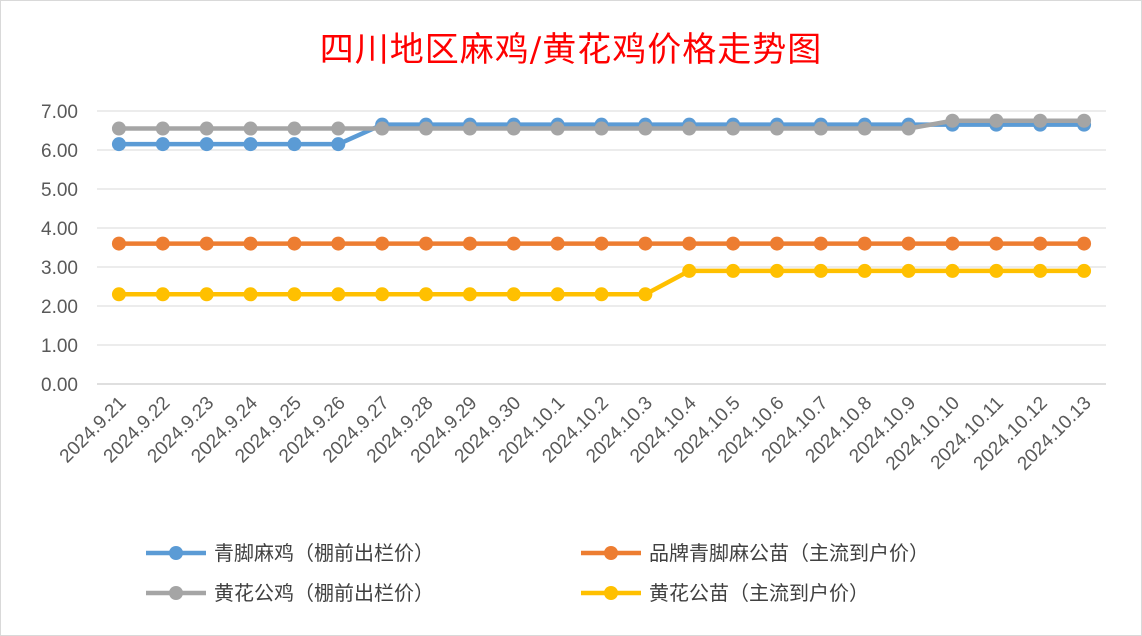  I want to click on y-axis-ticks: 0.00 1.00 2.00 3.00 4.00 5.00 6.00 7.00, so click(59, 249).